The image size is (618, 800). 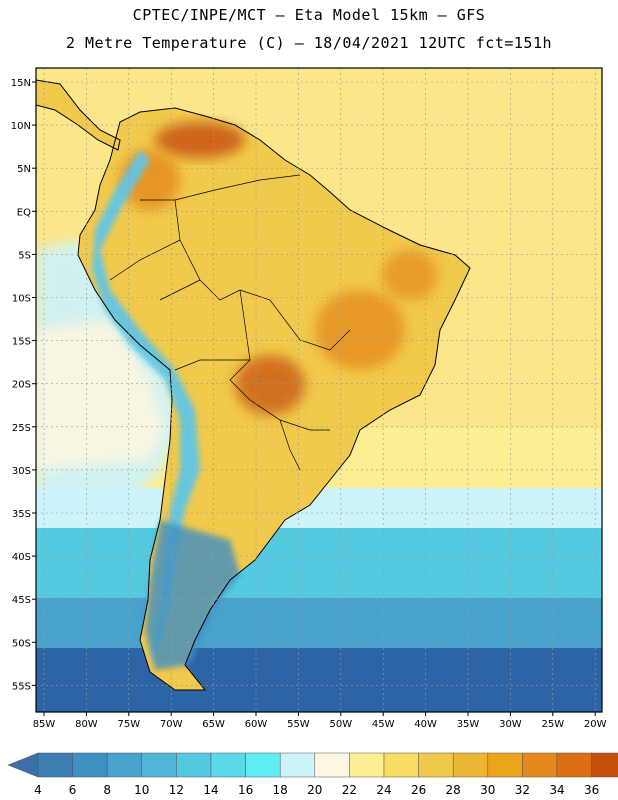 I want to click on latitude-label: 40S, so click(x=21, y=557).